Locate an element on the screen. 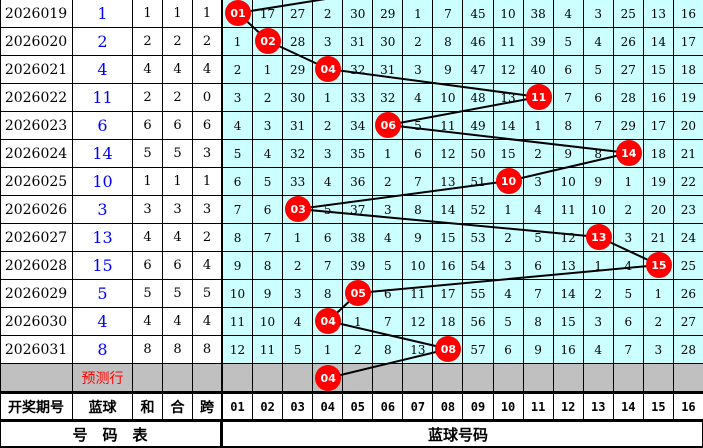  omission-cell: 27 is located at coordinates (628, 70).